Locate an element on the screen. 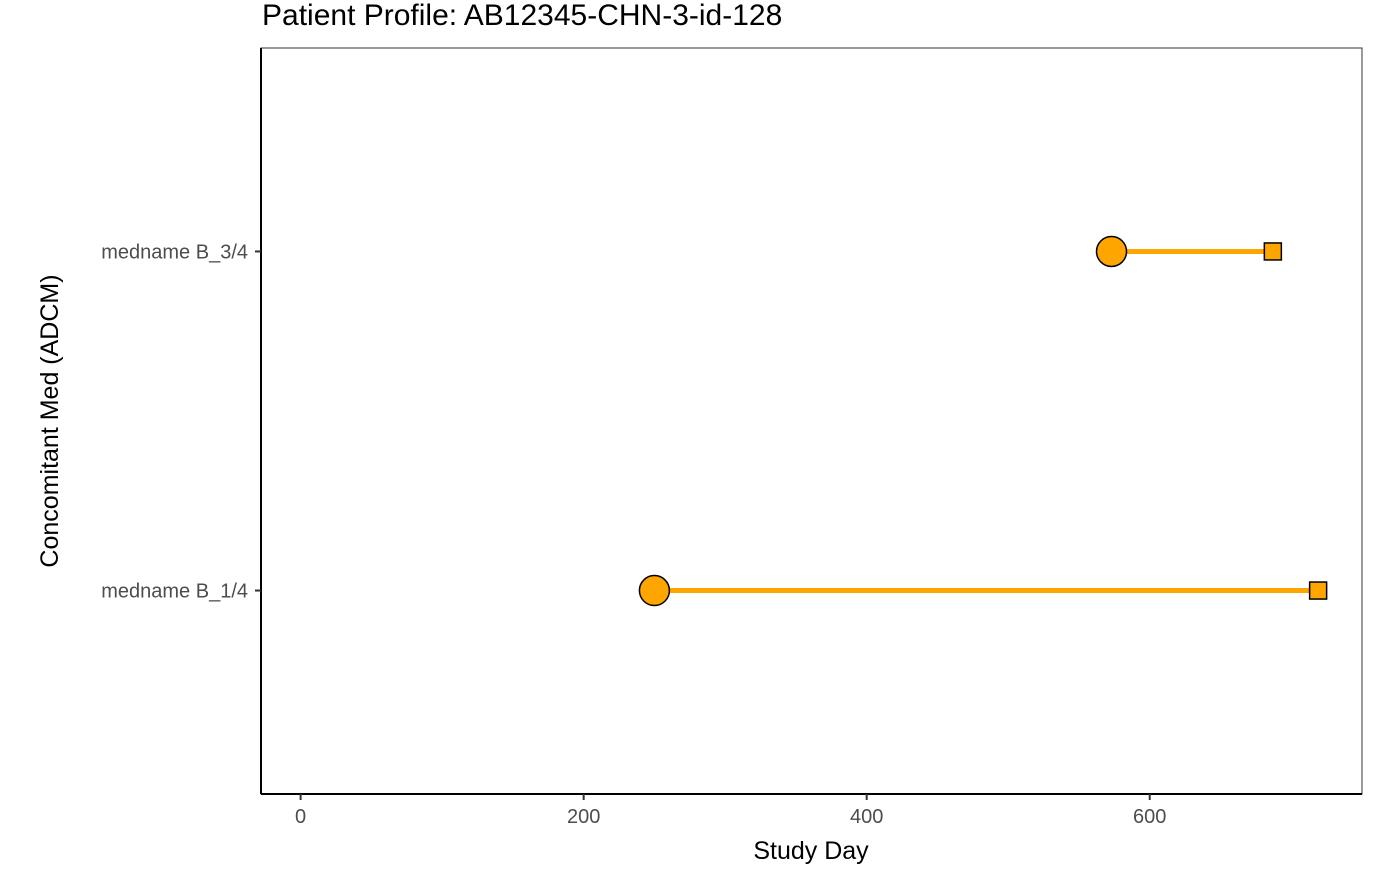 Image resolution: width=1400 pixels, height=871 pixels. x-tick-label: 0 is located at coordinates (300, 817).